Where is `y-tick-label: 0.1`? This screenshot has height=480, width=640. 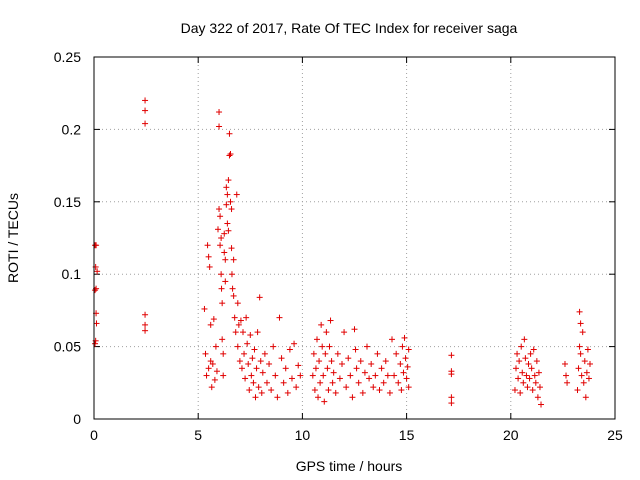
y-tick-label: 0.1 is located at coordinates (72, 274).